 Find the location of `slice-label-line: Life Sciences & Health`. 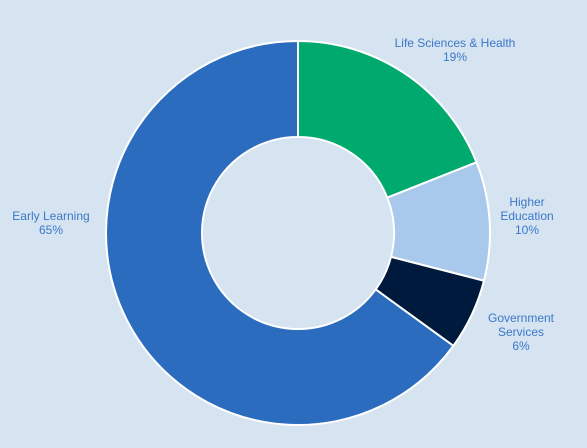

slice-label-line: Life Sciences & Health is located at coordinates (455, 43).